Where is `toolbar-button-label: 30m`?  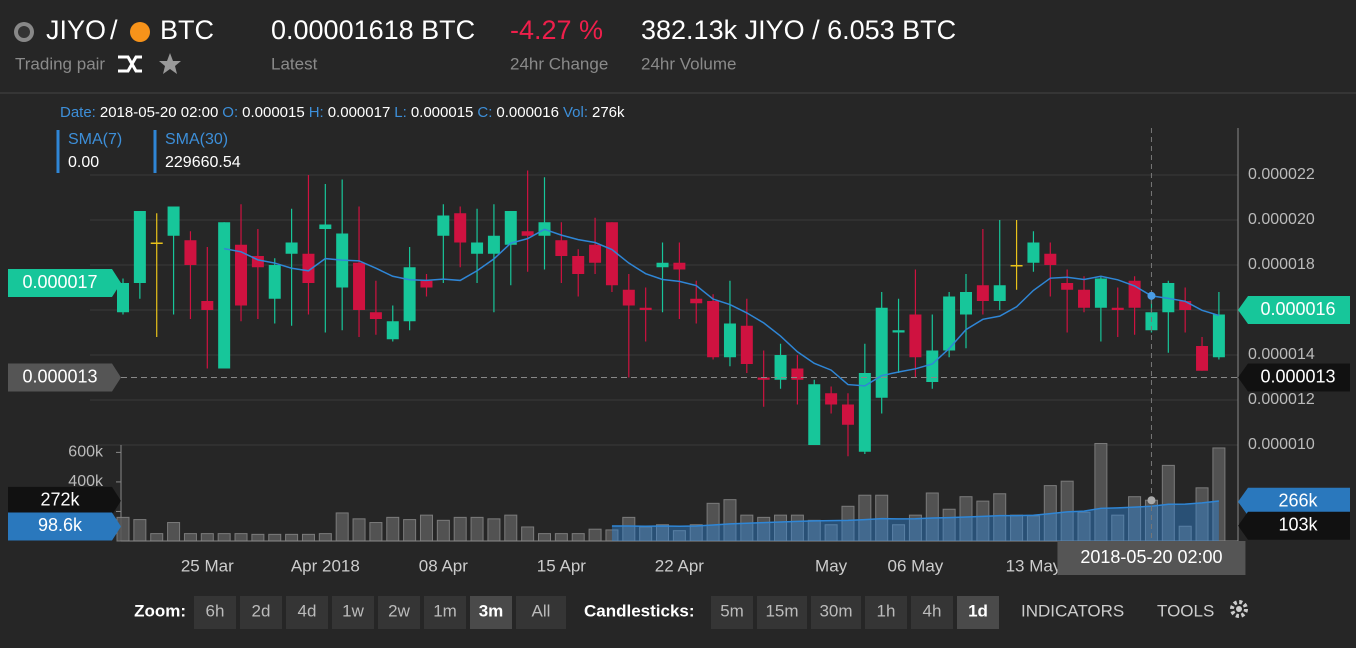
toolbar-button-label: 30m is located at coordinates (835, 610).